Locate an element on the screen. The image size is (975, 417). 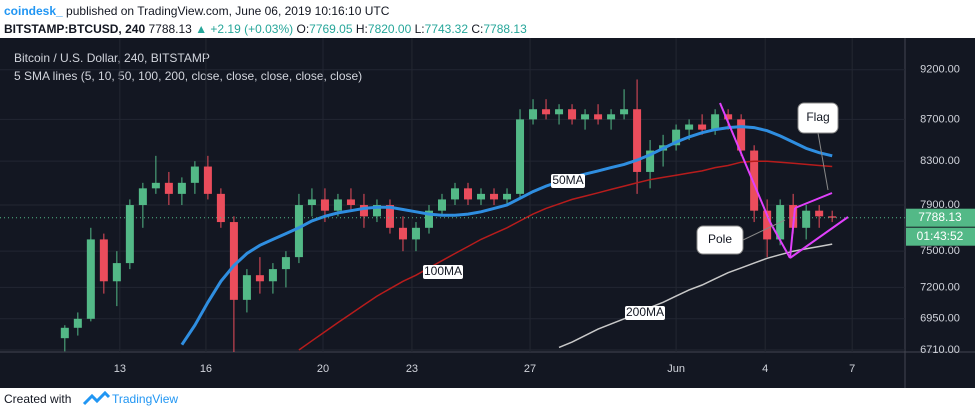
ohlc-value: 7743.32 is located at coordinates (447, 29).